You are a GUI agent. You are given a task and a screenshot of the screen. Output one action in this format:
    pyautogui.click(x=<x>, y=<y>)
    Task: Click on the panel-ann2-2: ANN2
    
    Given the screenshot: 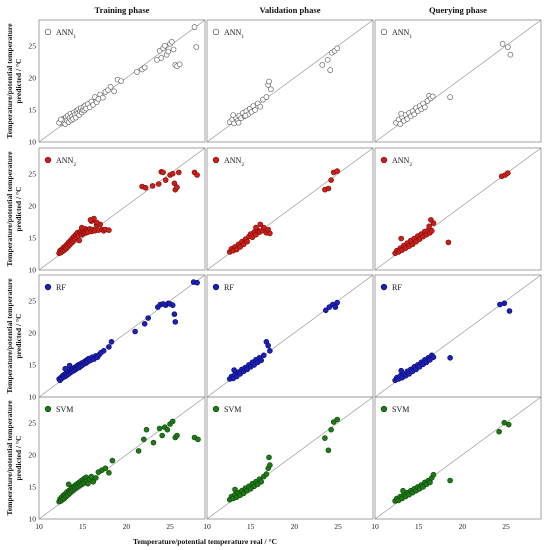 What is the action you would take?
    pyautogui.click(x=290, y=209)
    